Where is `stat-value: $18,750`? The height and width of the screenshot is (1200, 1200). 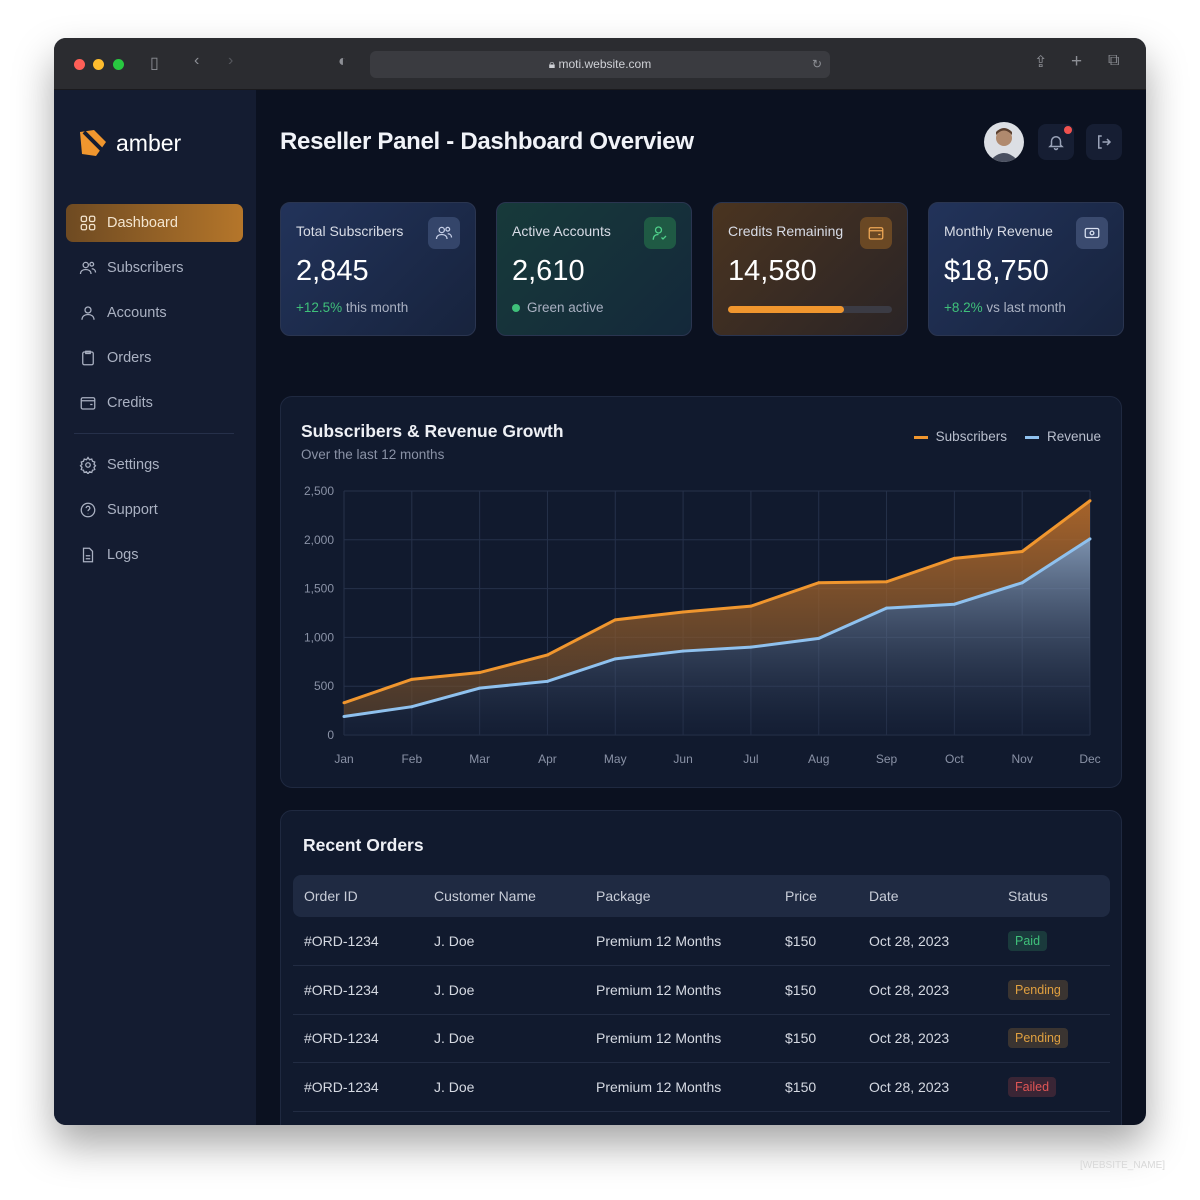
stat-value: $18,750 is located at coordinates (996, 271).